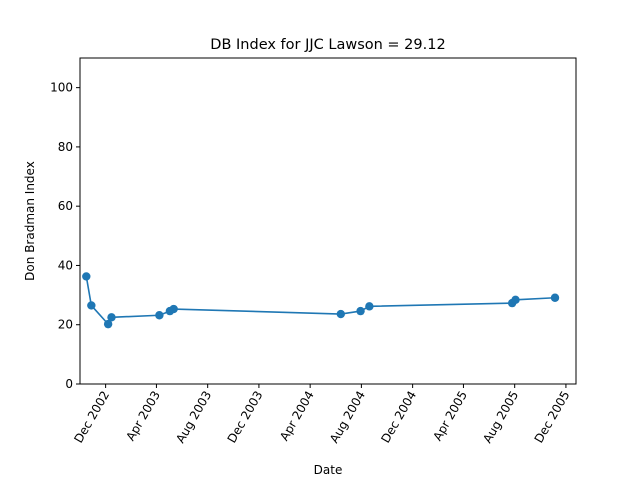 The height and width of the screenshot is (480, 640). I want to click on y-tick-label: 60, so click(65, 206).